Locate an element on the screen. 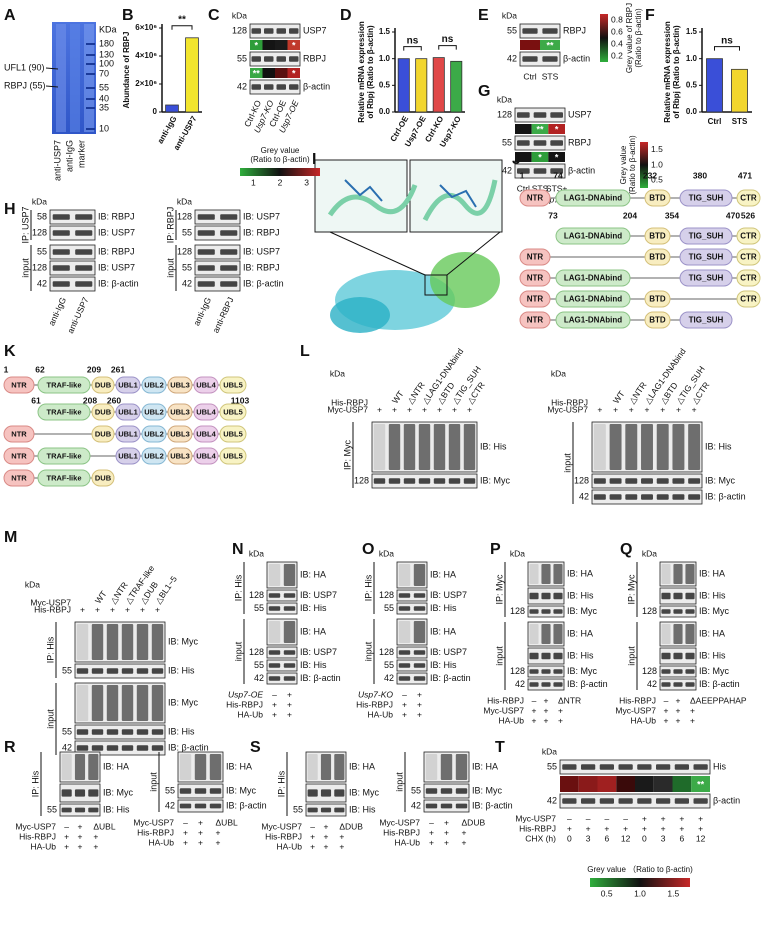 The image size is (762, 940). condition-label: HA-Ub is located at coordinates (643, 720).